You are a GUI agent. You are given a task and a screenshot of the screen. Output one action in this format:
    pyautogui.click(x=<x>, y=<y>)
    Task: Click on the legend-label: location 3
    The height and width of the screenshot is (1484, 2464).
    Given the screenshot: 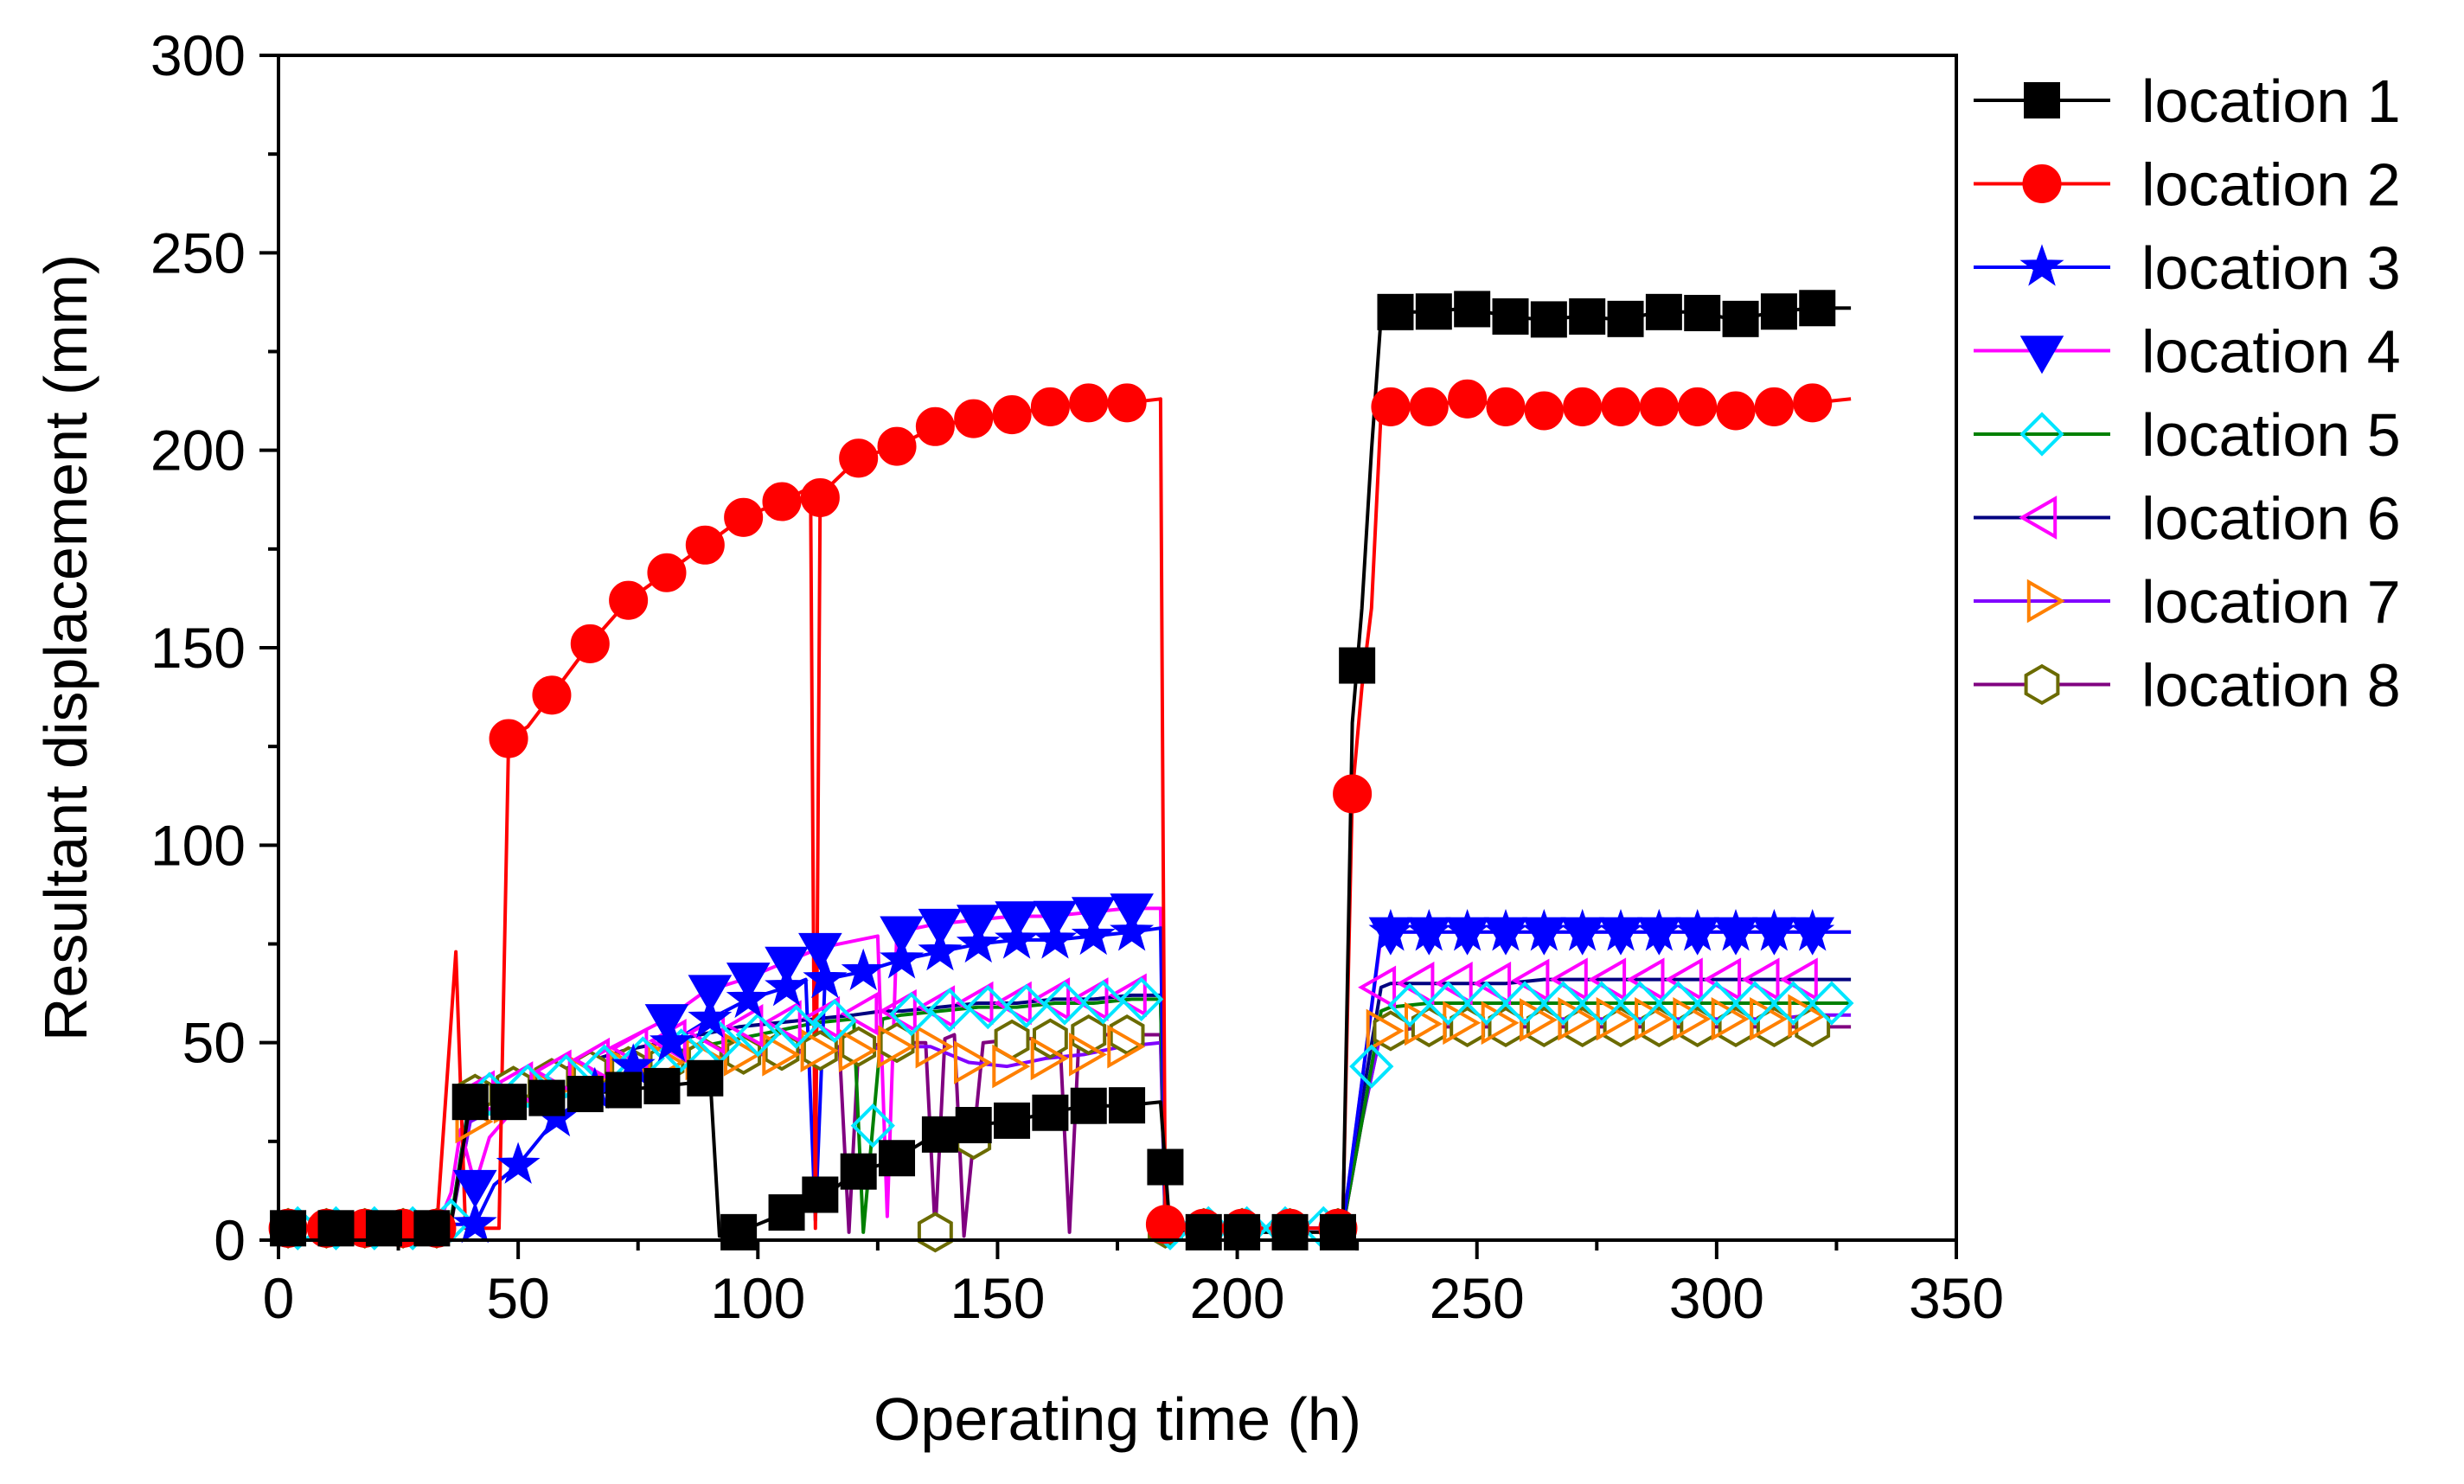 What is the action you would take?
    pyautogui.click(x=2271, y=268)
    